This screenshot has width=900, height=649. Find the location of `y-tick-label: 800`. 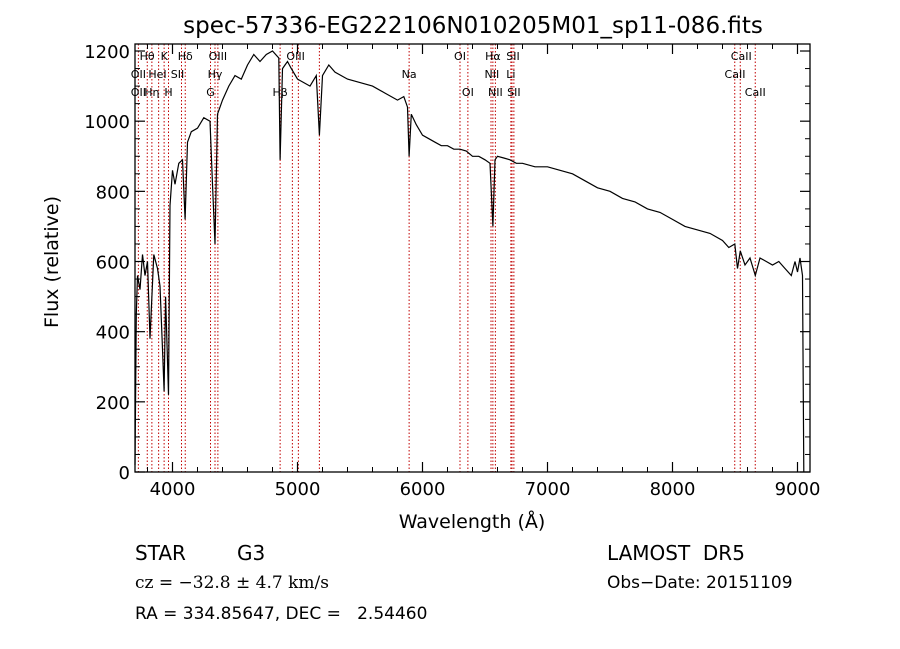

y-tick-label: 800 is located at coordinates (113, 192).